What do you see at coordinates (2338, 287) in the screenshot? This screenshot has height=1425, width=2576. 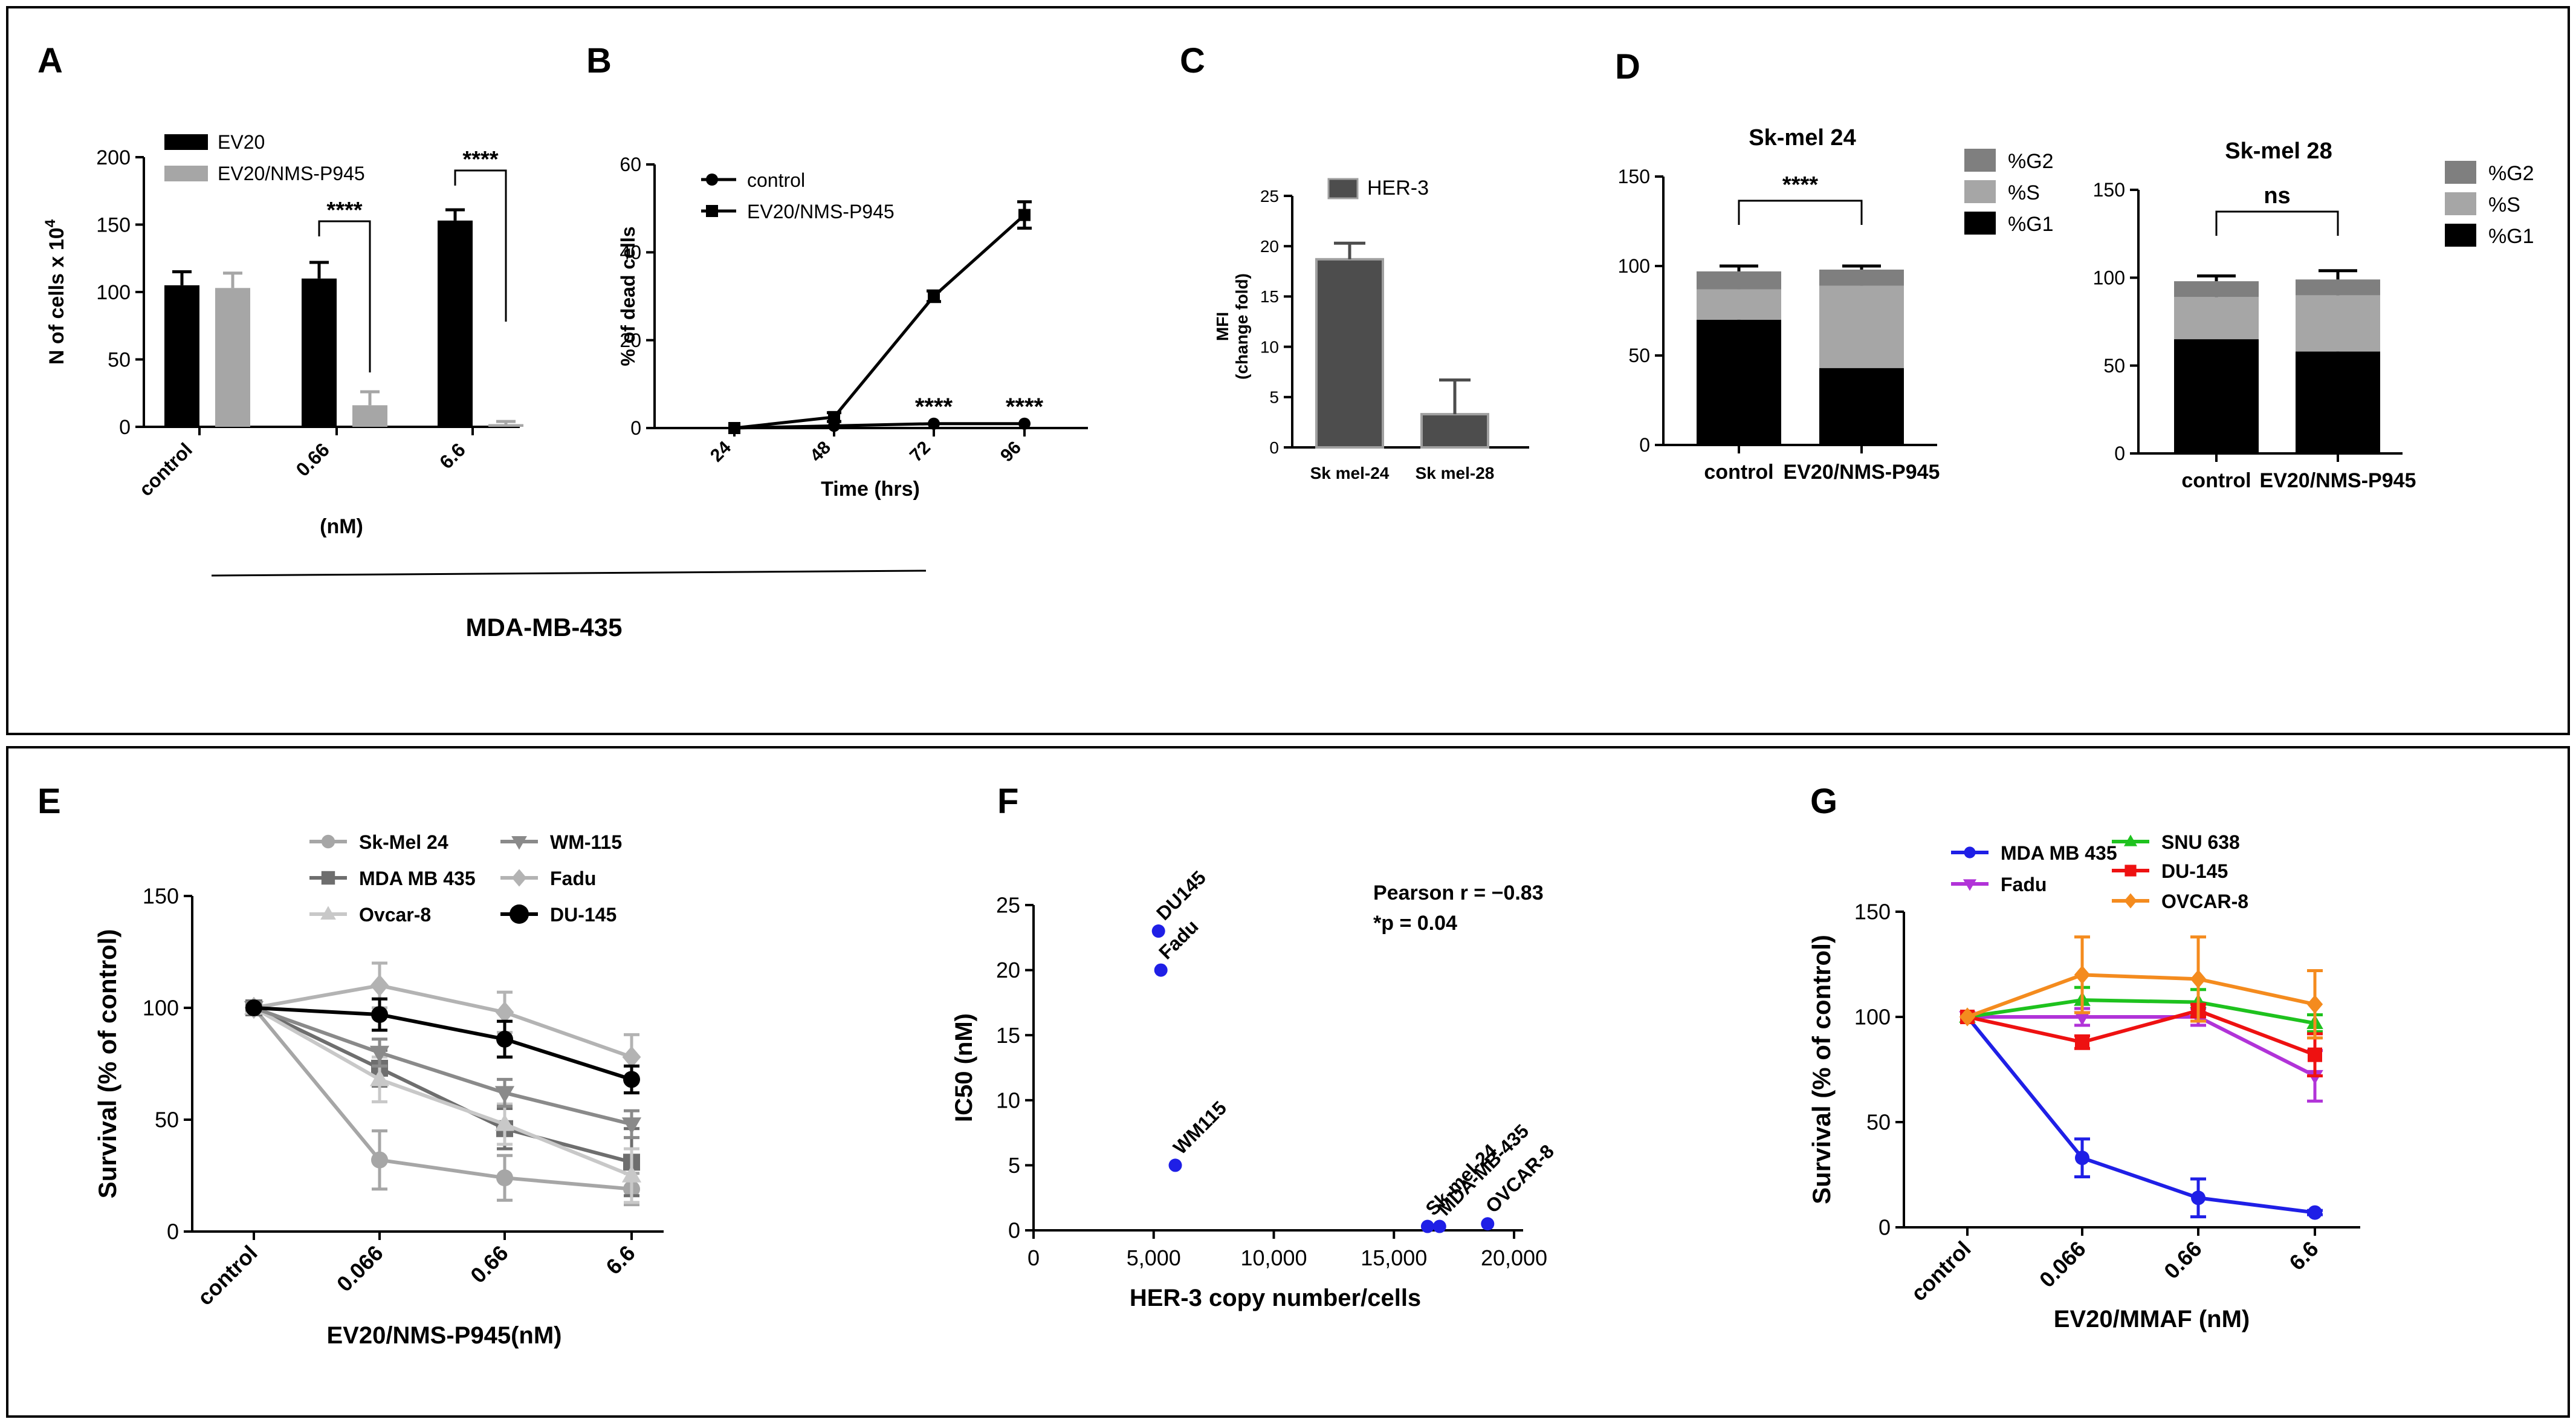 I see `panel-d2-bar-segment-g2` at bounding box center [2338, 287].